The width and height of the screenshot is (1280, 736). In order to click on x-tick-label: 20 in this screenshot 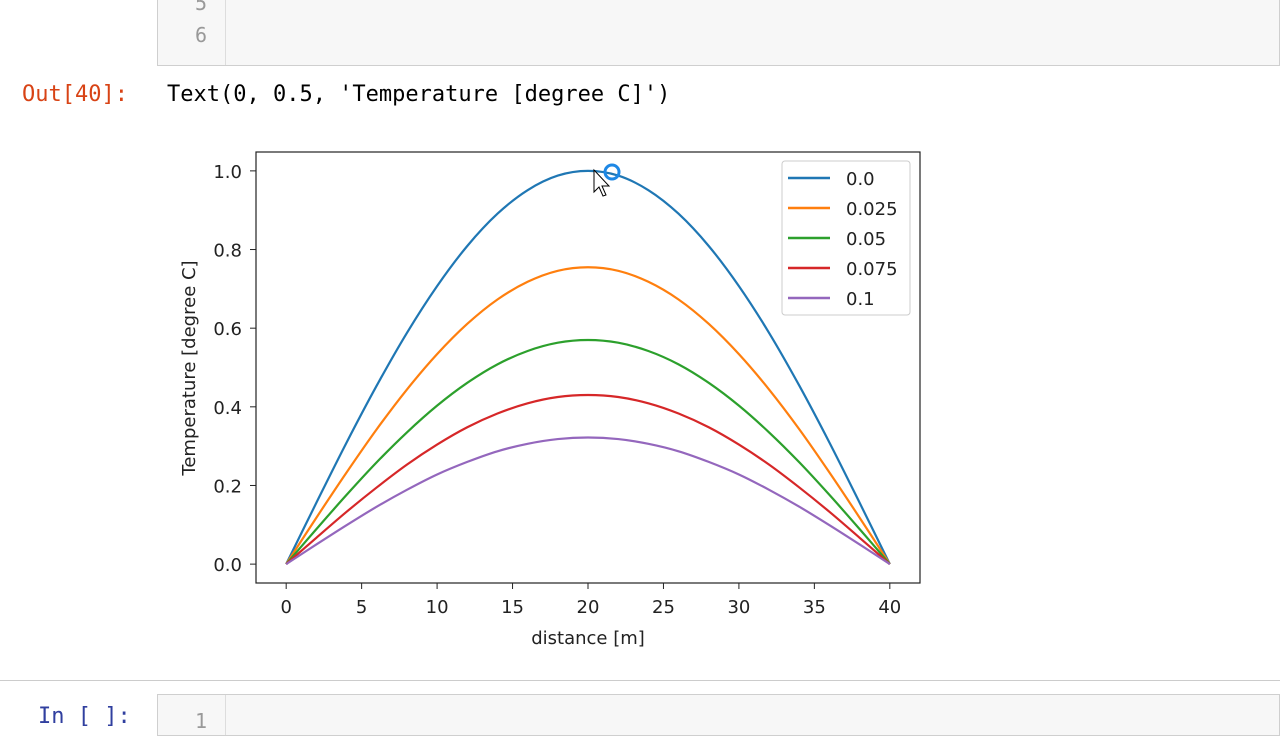, I will do `click(588, 607)`.